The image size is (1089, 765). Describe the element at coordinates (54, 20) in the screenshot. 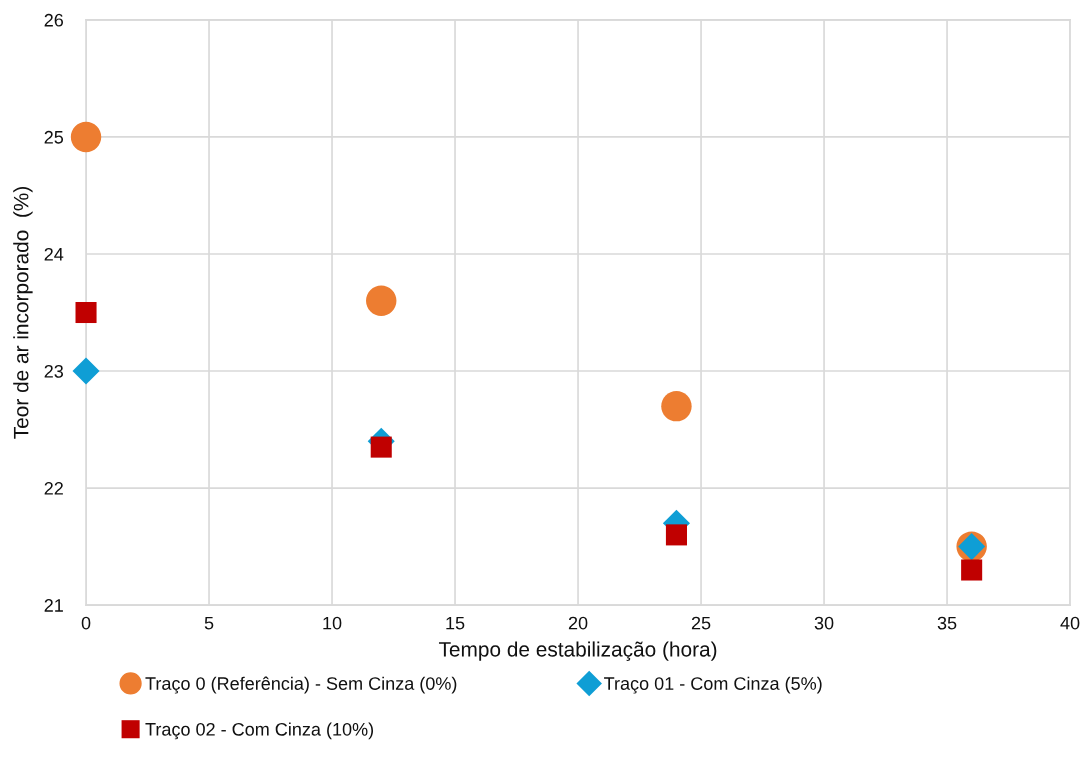

I see `y-tick-label: 26` at that location.